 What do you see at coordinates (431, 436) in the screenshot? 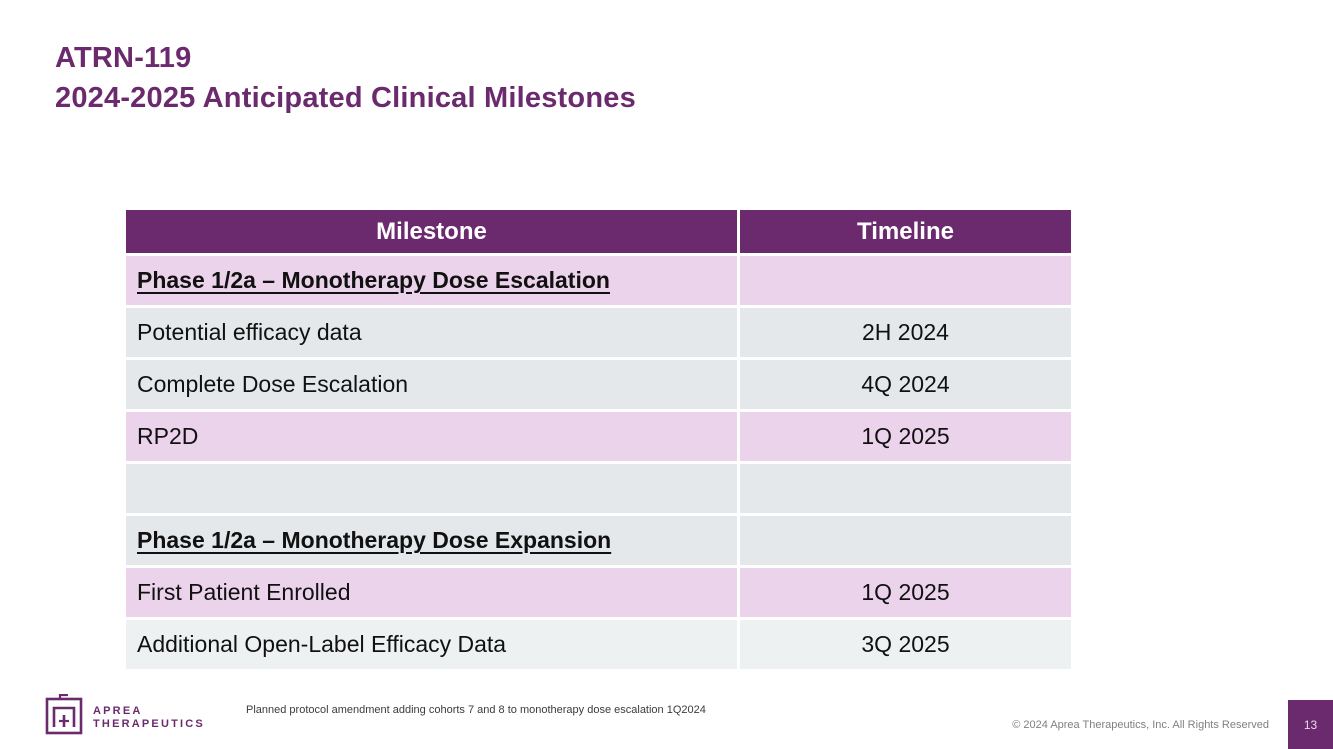
I see `milestone-cell: RP2D` at bounding box center [431, 436].